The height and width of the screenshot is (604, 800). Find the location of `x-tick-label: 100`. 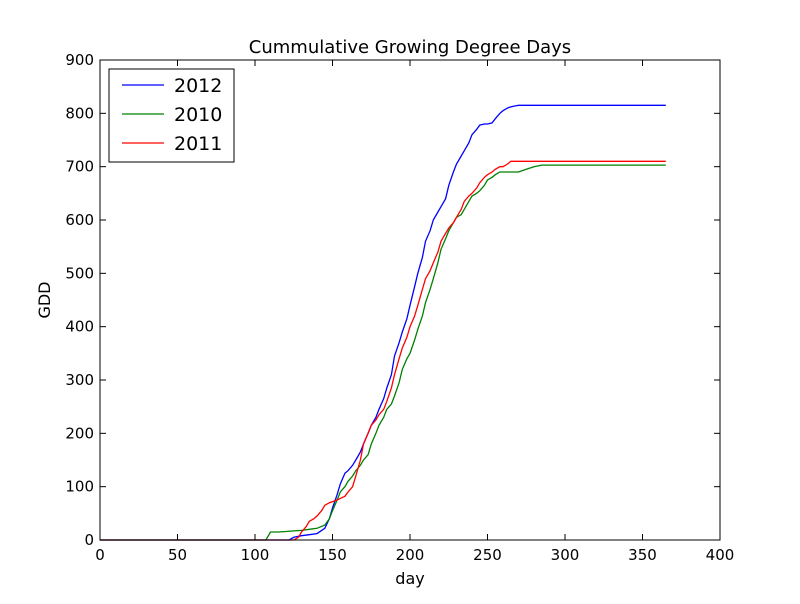

x-tick-label: 100 is located at coordinates (255, 555).